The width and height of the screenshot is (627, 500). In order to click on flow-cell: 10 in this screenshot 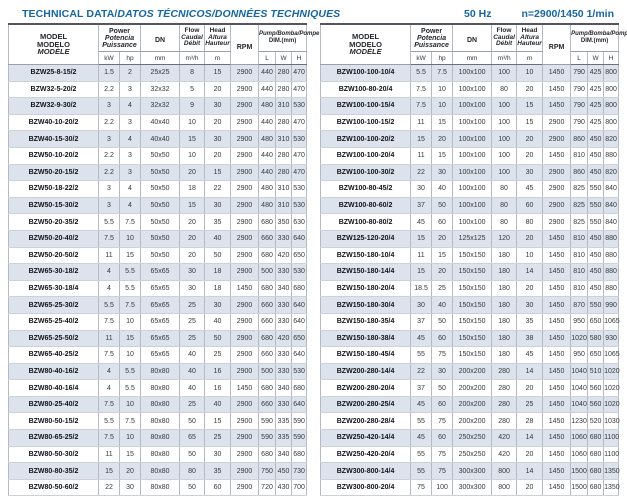, I will do `click(192, 122)`.